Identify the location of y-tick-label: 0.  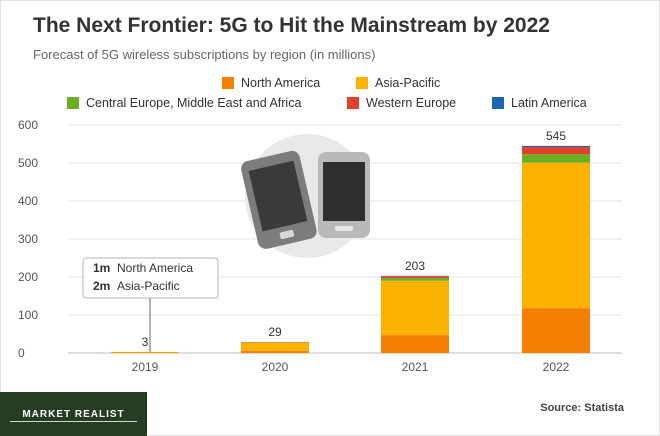
(21, 353).